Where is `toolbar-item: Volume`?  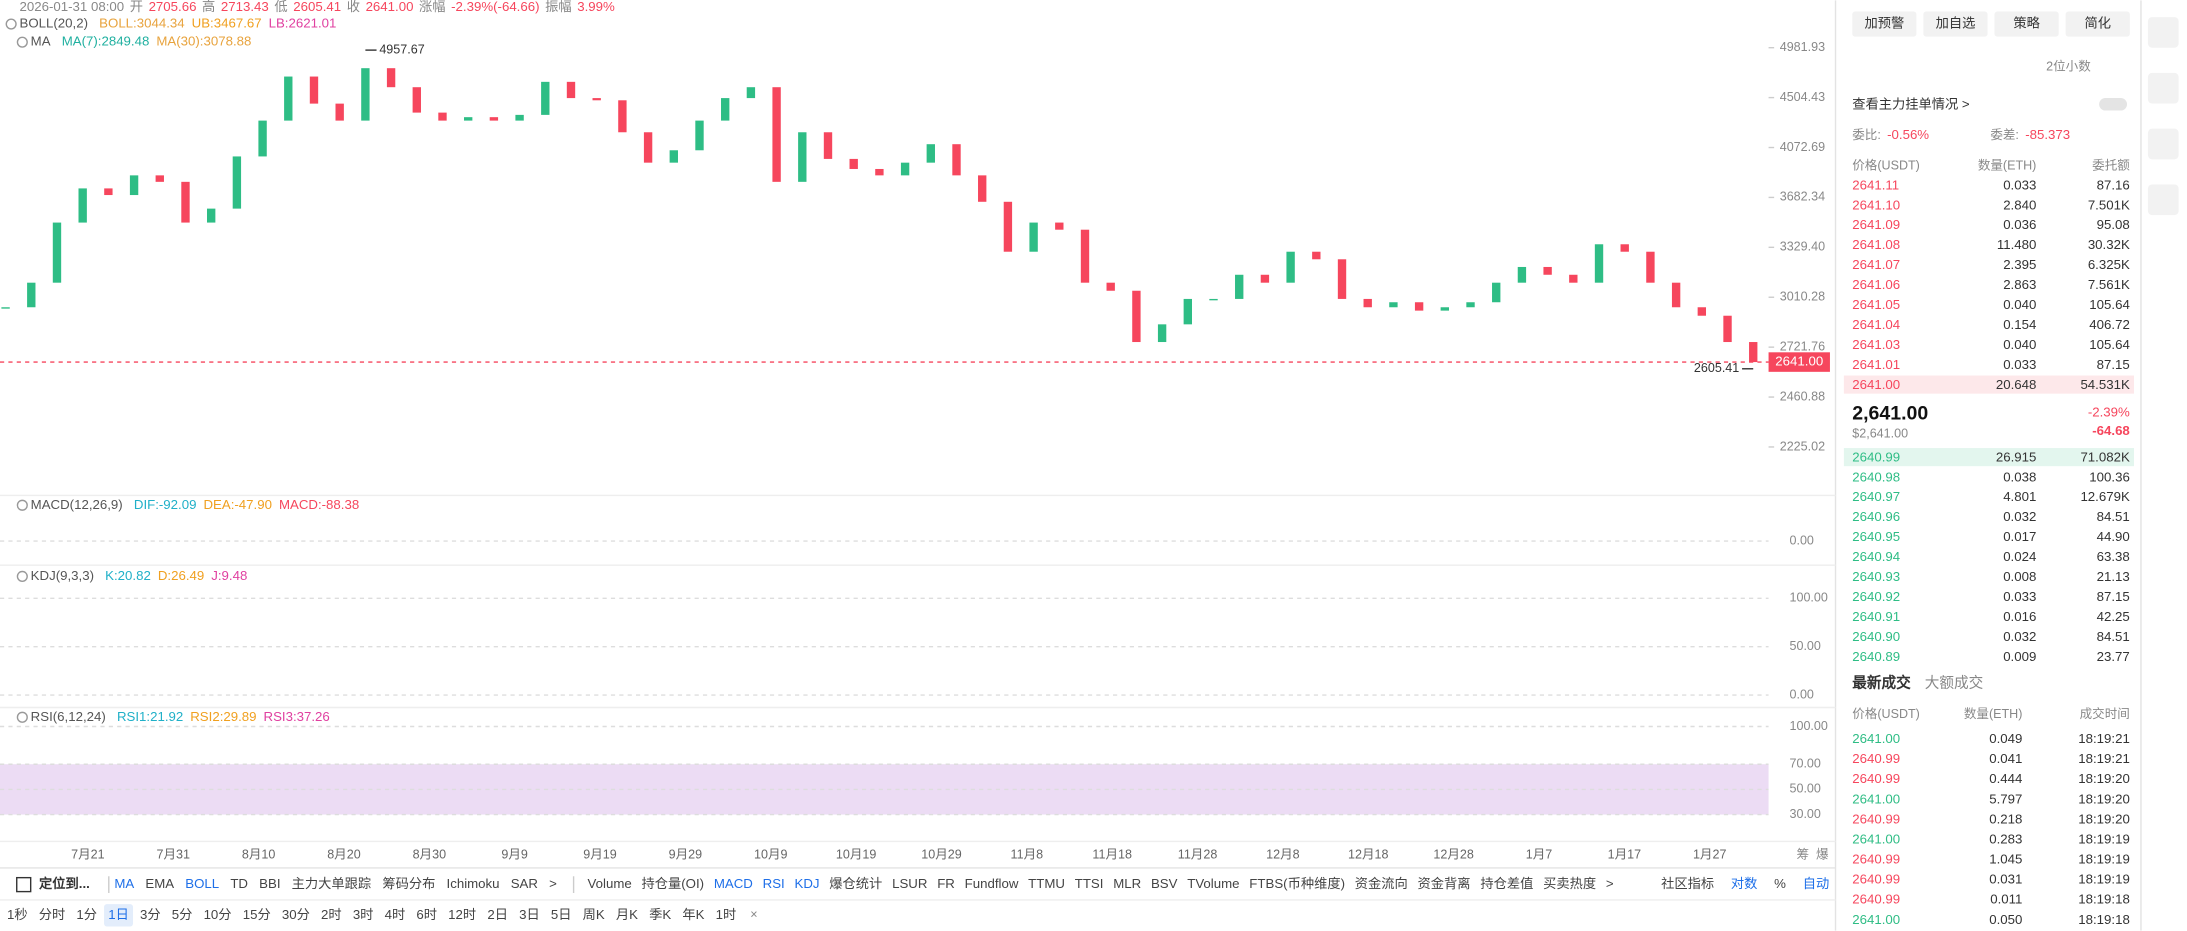
toolbar-item: Volume is located at coordinates (610, 883).